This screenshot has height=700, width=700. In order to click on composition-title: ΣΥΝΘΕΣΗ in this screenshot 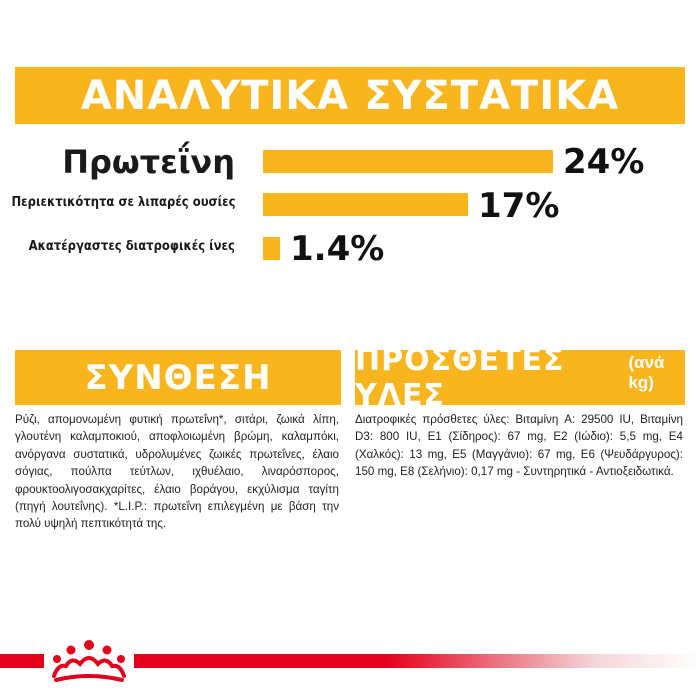, I will do `click(178, 377)`.